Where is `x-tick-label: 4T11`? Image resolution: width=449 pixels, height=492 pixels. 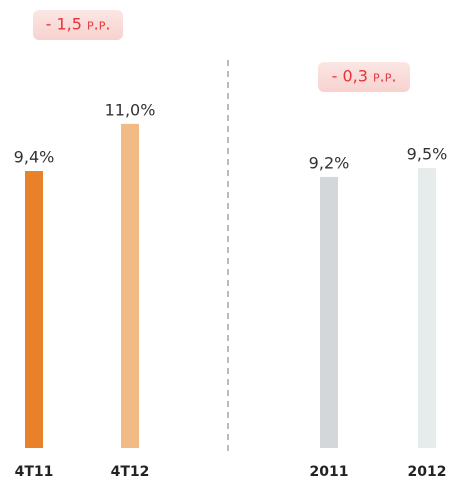
x-tick-label: 4T11 is located at coordinates (34, 472).